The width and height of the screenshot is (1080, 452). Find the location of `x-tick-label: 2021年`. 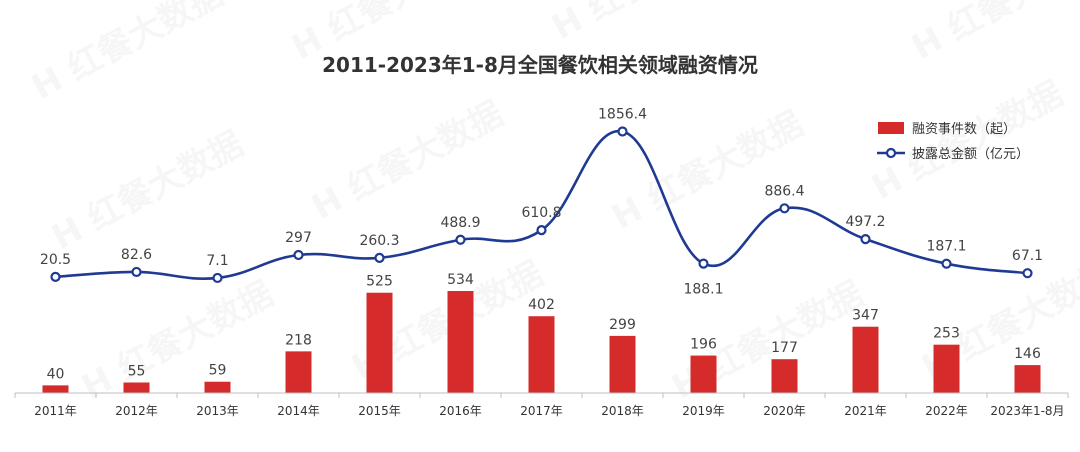

x-tick-label: 2021年 is located at coordinates (865, 411).